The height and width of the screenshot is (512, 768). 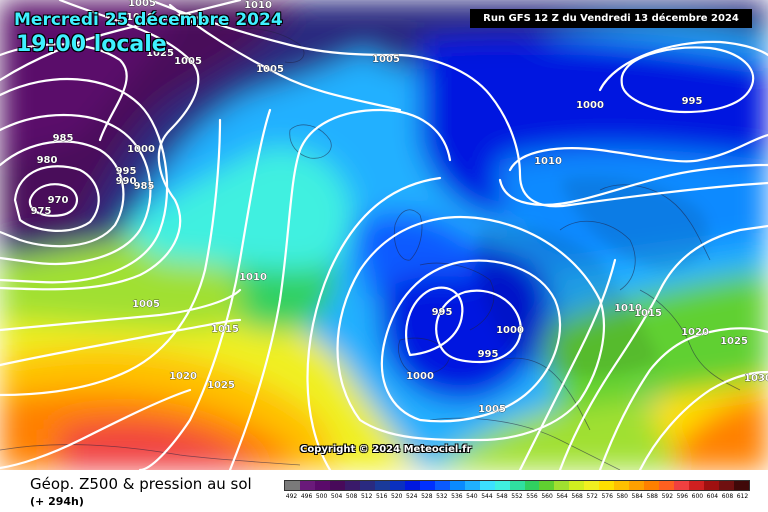 What do you see at coordinates (472, 496) in the screenshot?
I see `legend-value: 540` at bounding box center [472, 496].